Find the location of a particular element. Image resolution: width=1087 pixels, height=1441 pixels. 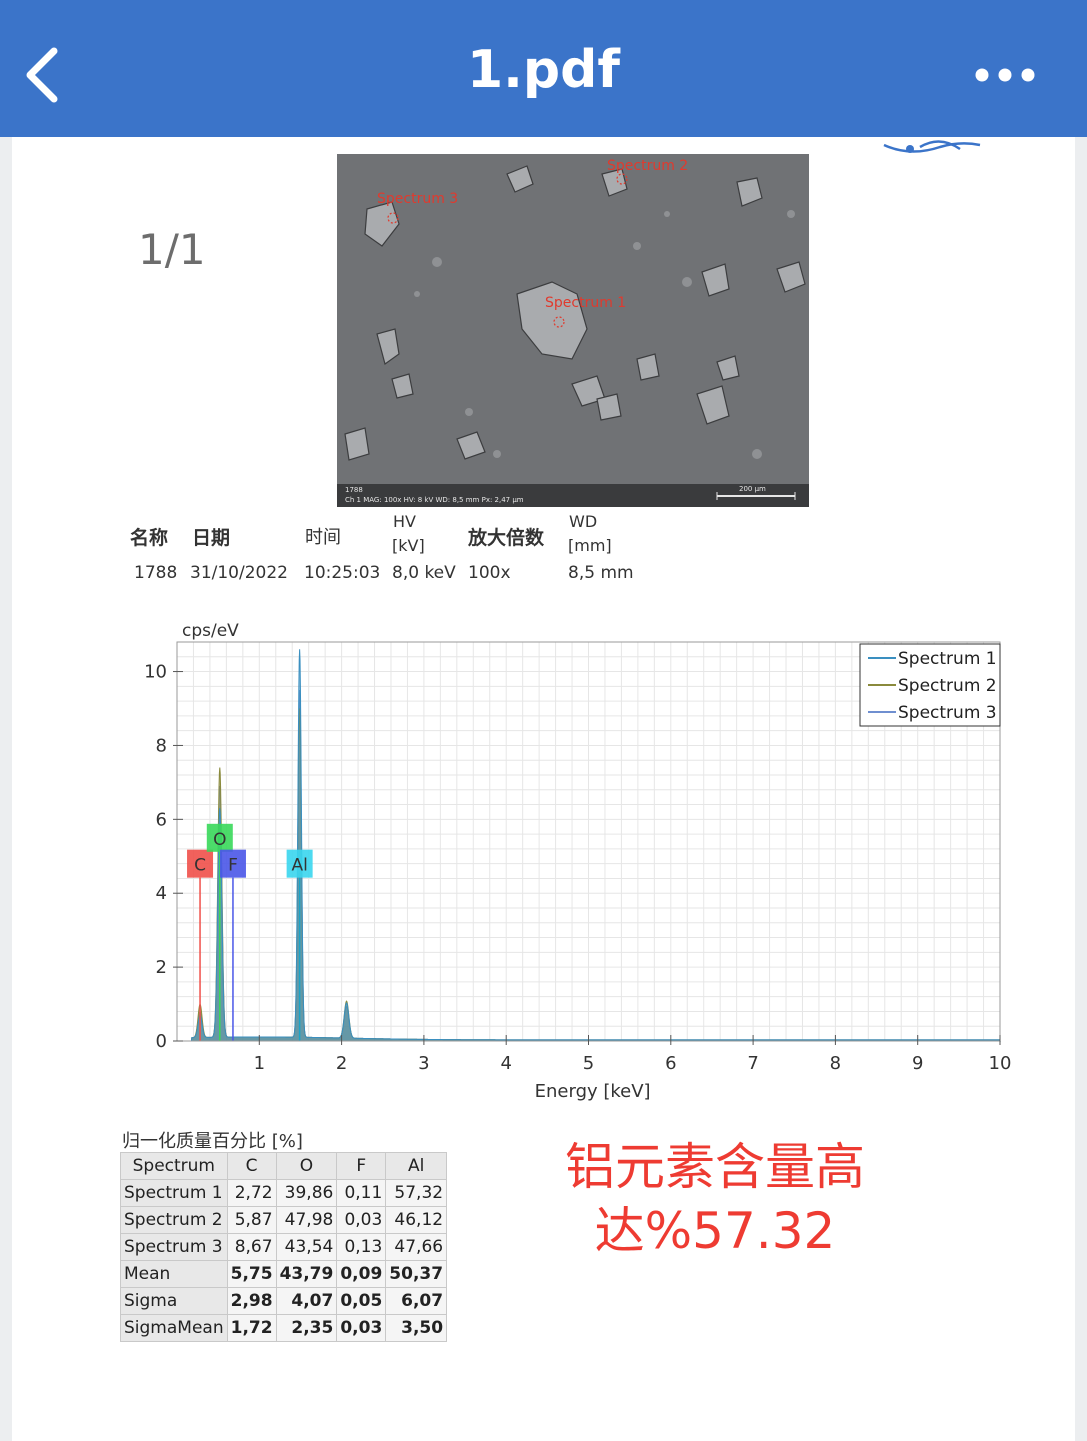

column-header: C is located at coordinates (251, 1166).